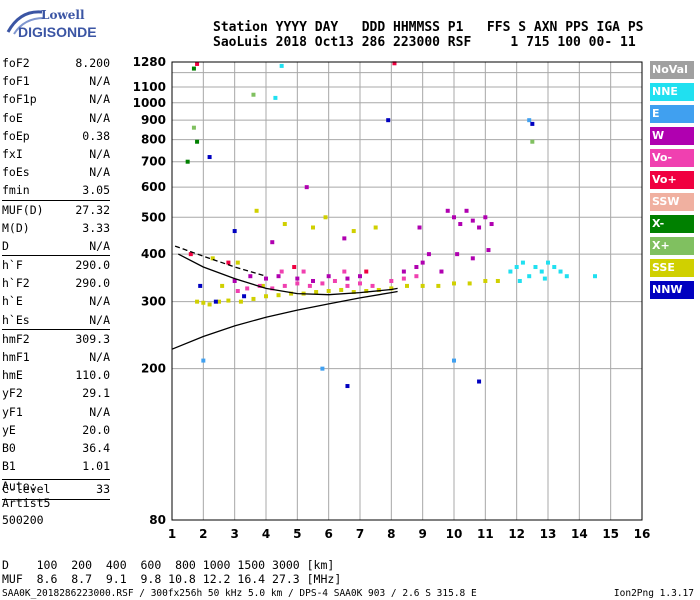  Describe the element at coordinates (50, 26) in the screenshot. I see `digisonde-logo: Lowell DIGISONDE` at that location.